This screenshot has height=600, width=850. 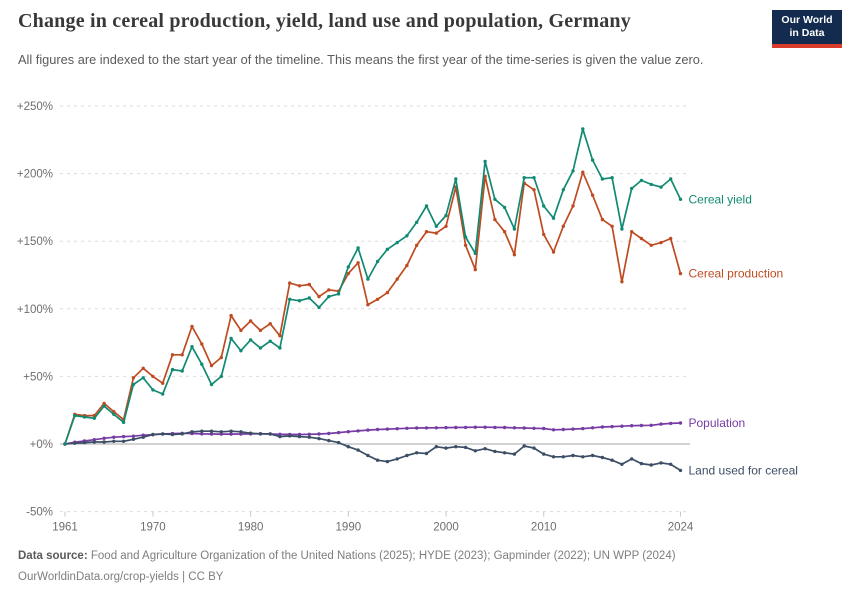 I want to click on data-source-label: Data source:, so click(x=53, y=556).